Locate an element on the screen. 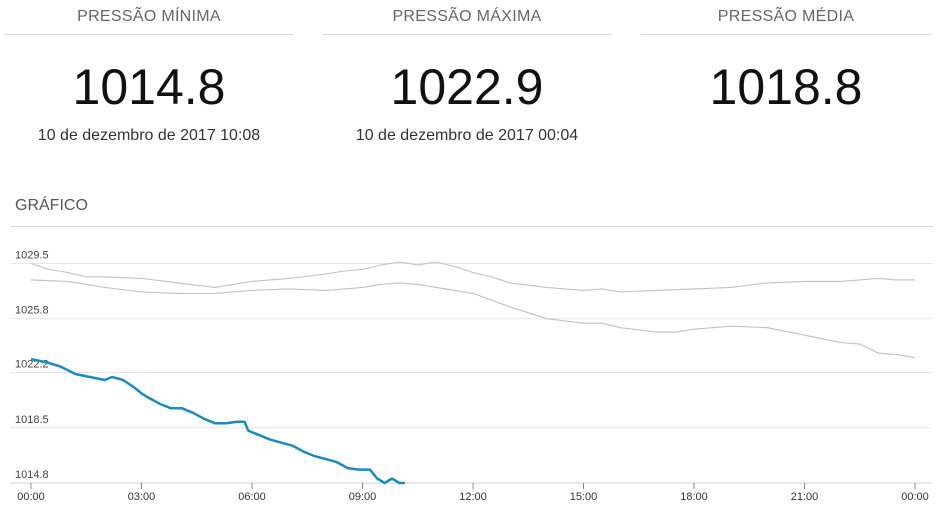 Image resolution: width=936 pixels, height=515 pixels. x-tick-label: 09:00 is located at coordinates (363, 497).